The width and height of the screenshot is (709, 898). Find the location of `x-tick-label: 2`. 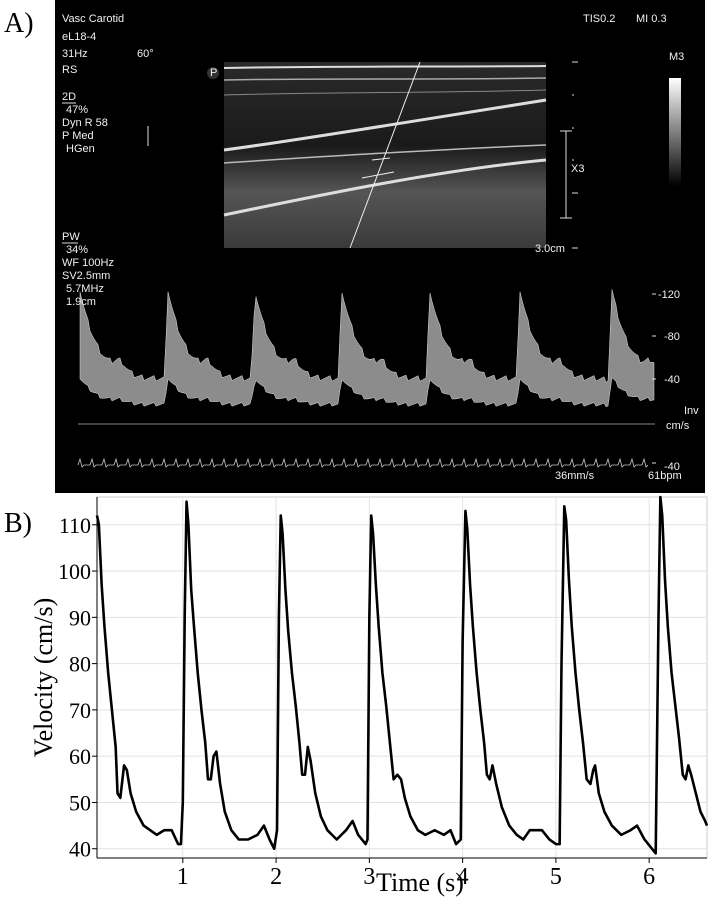

x-tick-label: 2 is located at coordinates (276, 877).